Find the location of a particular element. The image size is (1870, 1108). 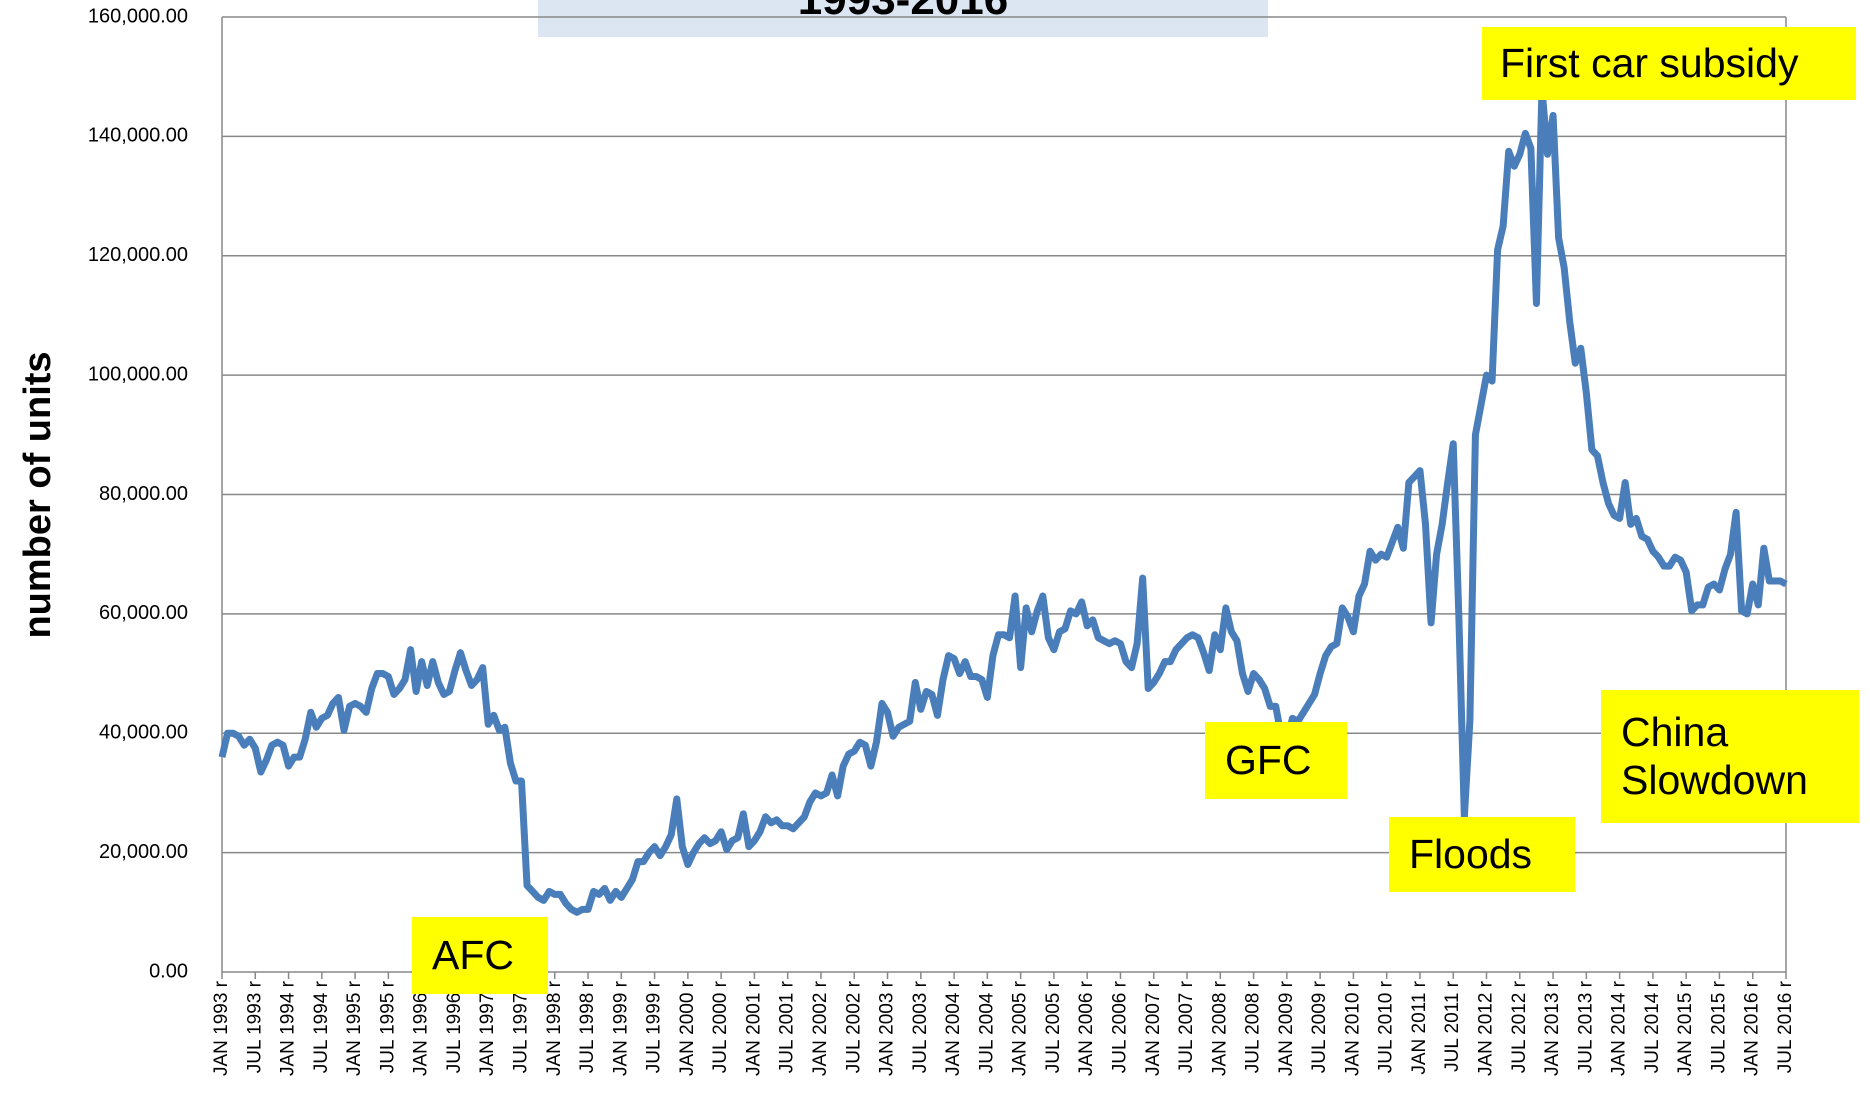

annotation: China Slowdown is located at coordinates (1730, 756).